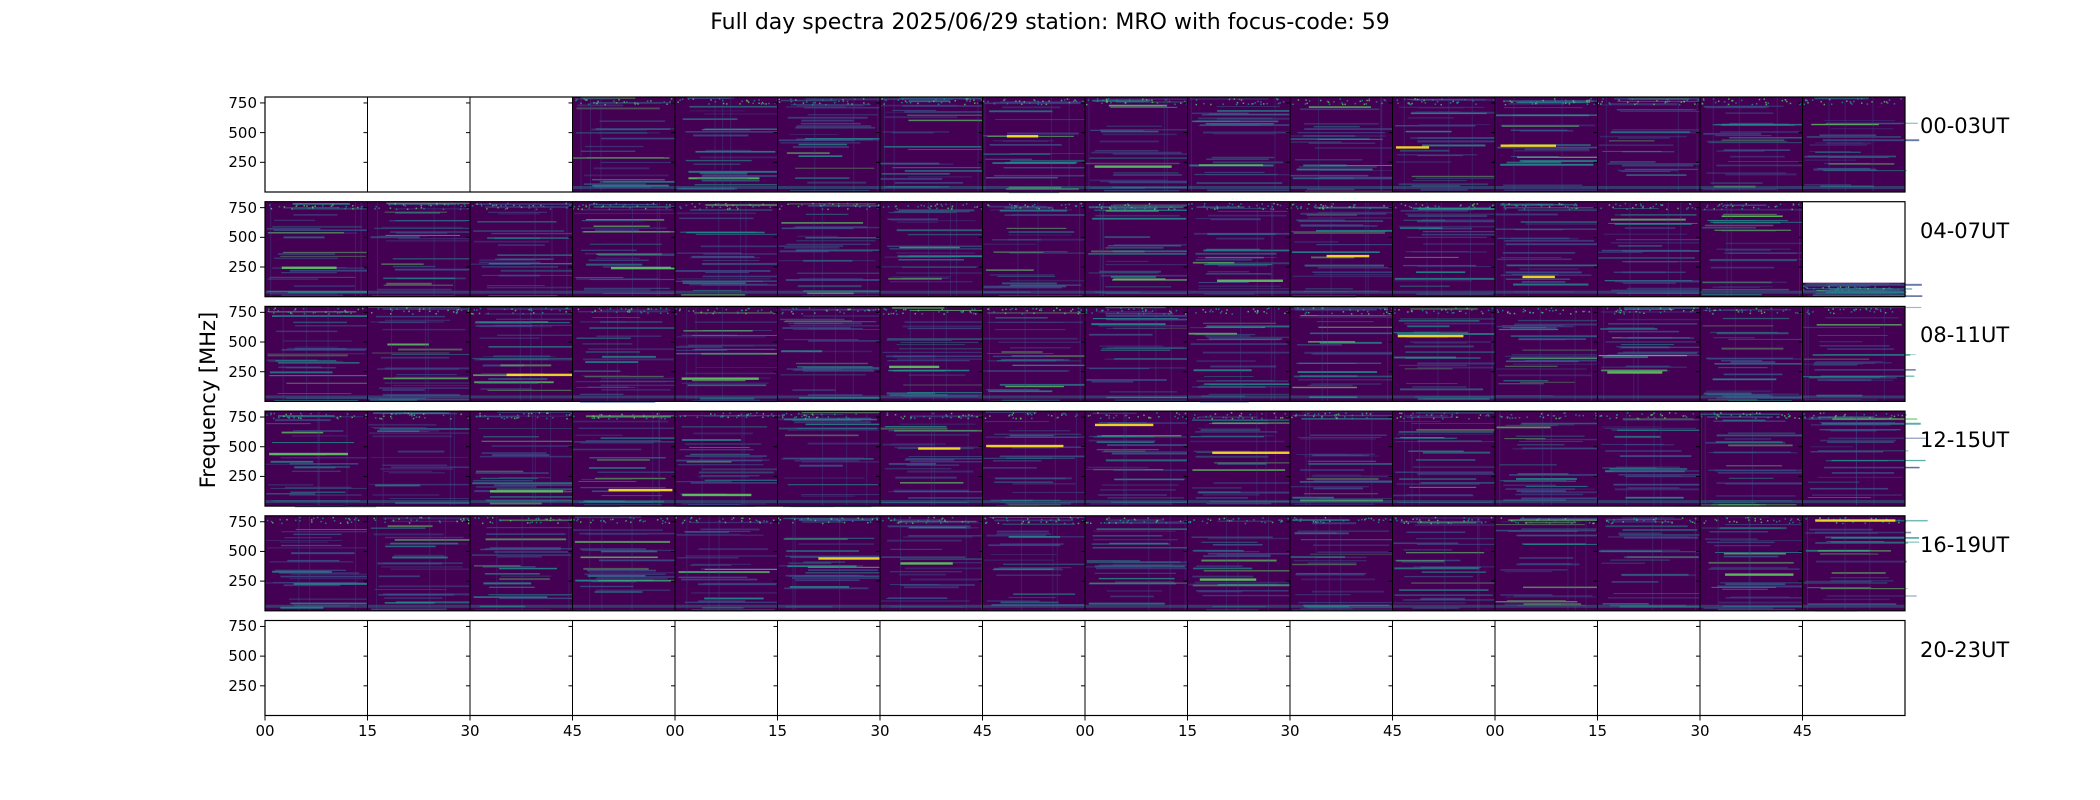  What do you see at coordinates (1860, 249) in the screenshot?
I see `spectra-panel-partial` at bounding box center [1860, 249].